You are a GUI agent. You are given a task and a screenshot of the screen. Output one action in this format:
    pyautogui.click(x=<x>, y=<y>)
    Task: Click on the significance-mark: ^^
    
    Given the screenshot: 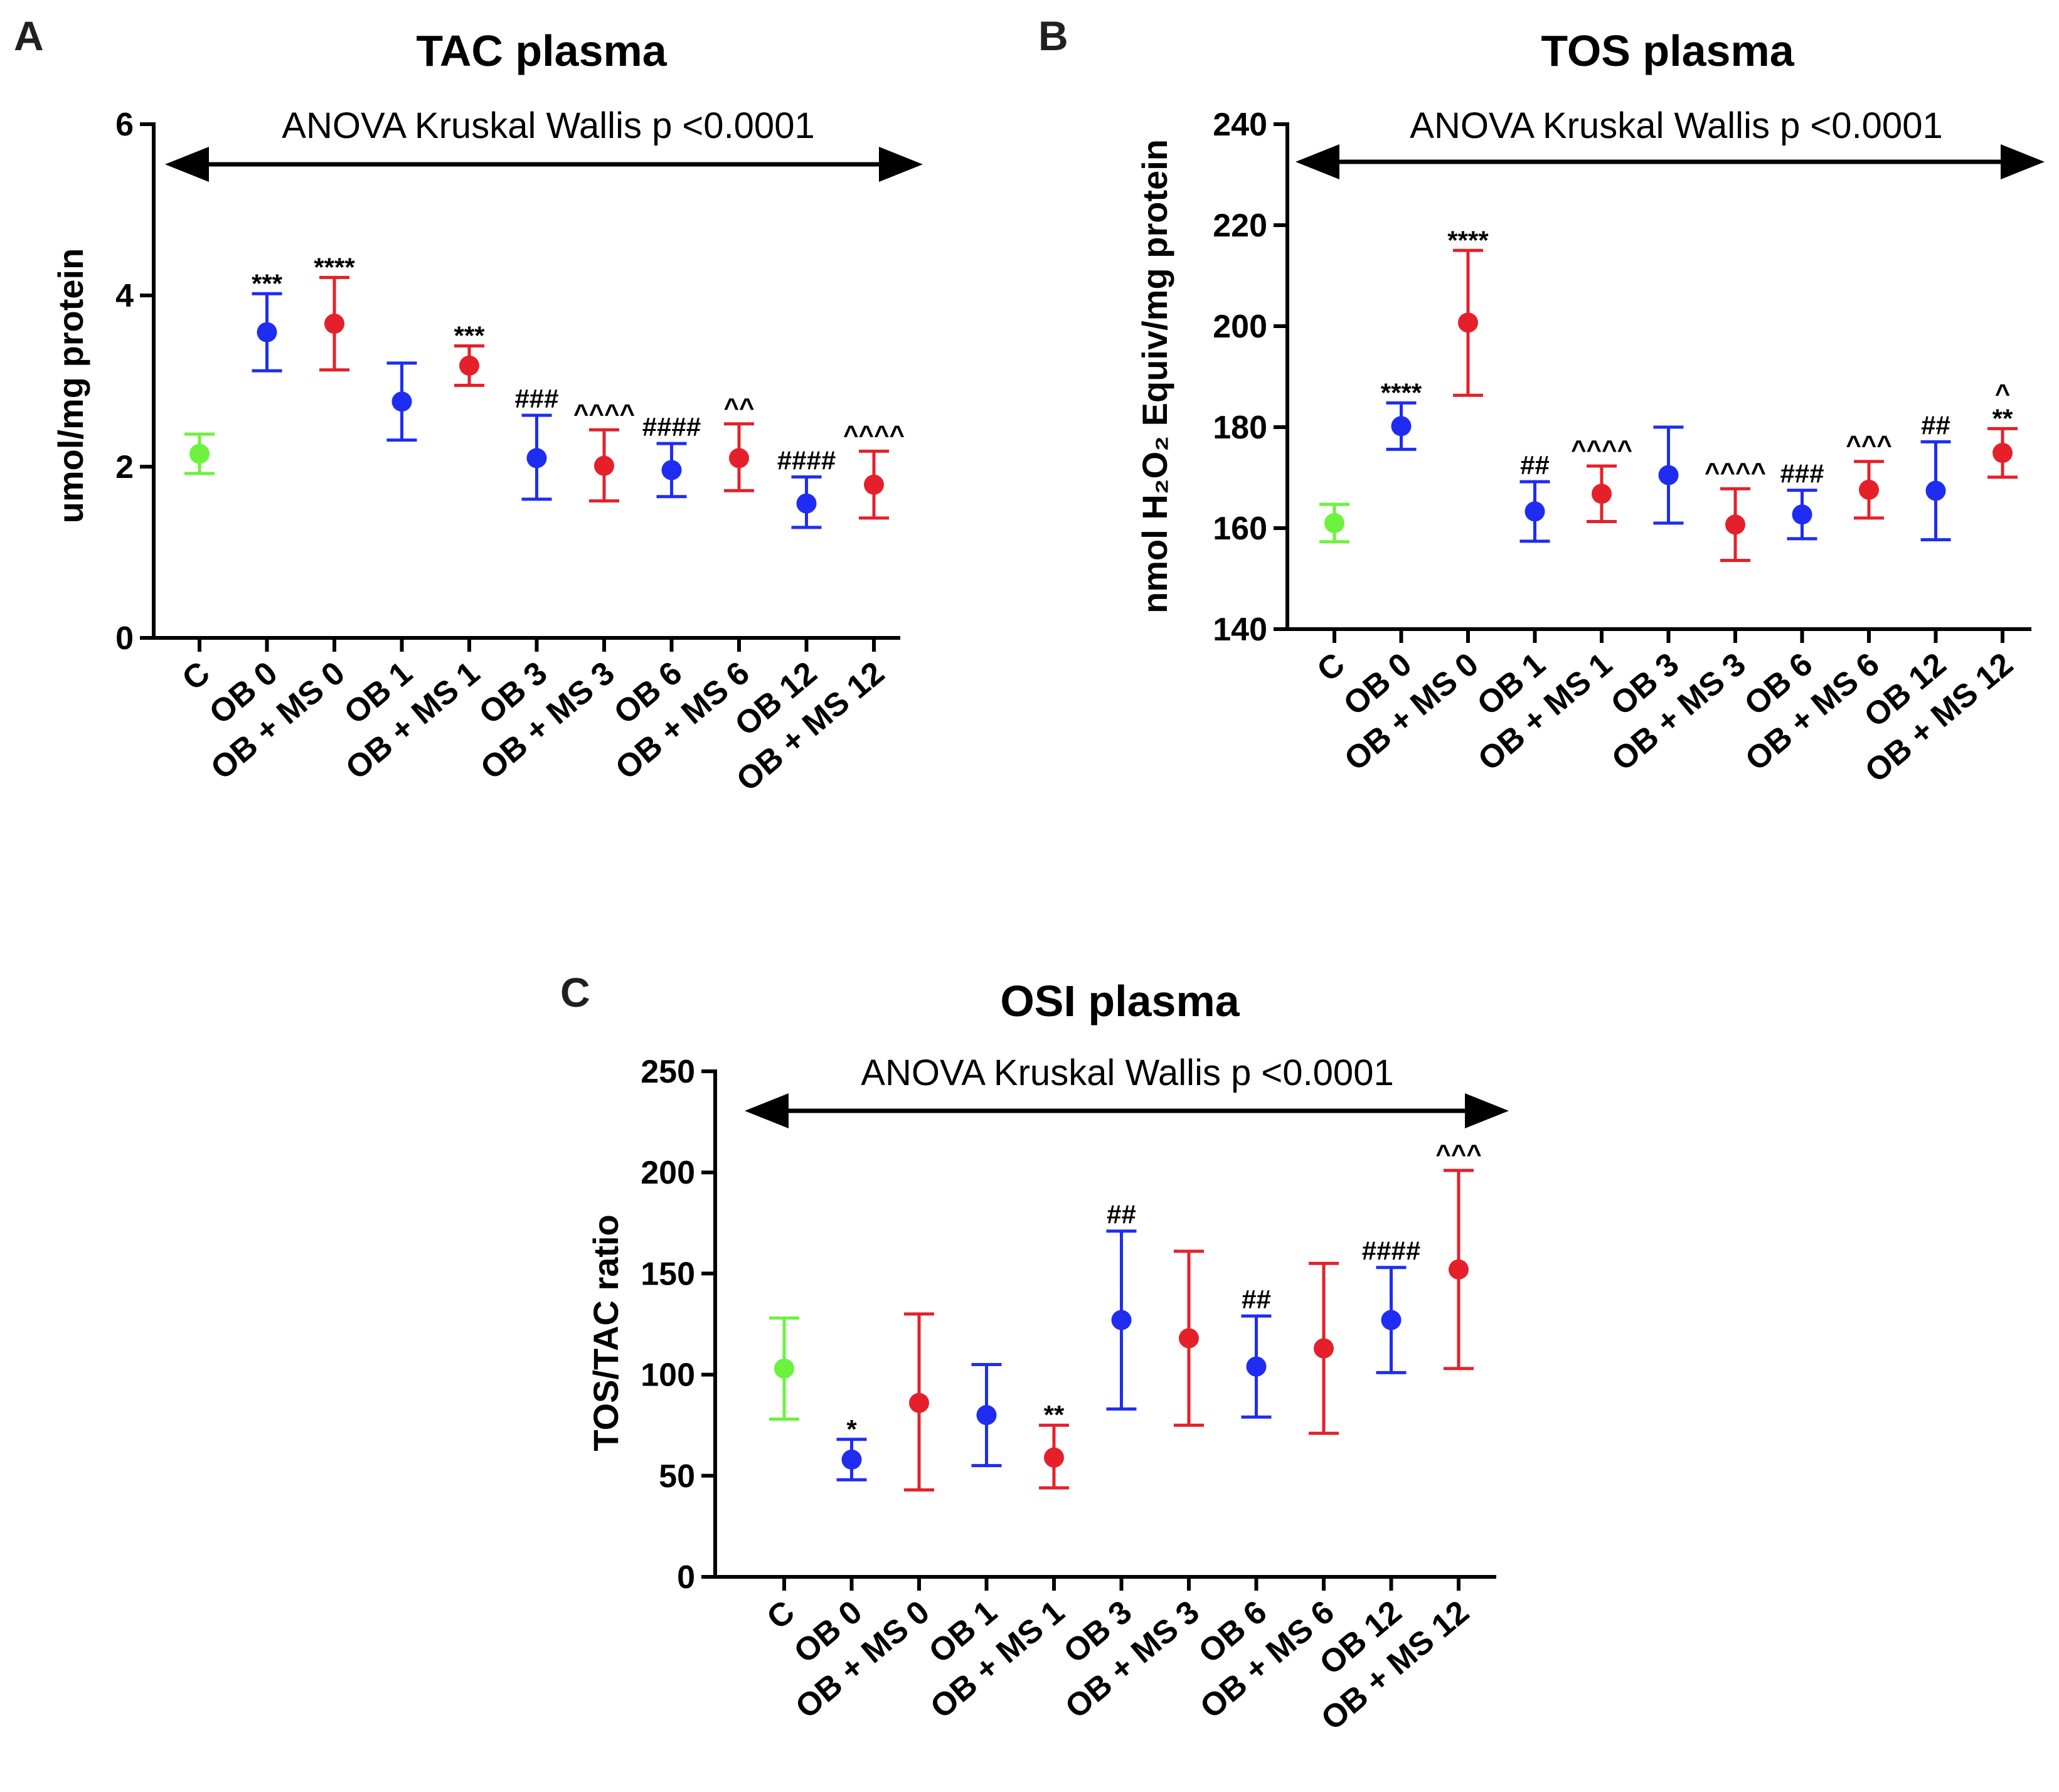 What is the action you would take?
    pyautogui.click(x=738, y=407)
    